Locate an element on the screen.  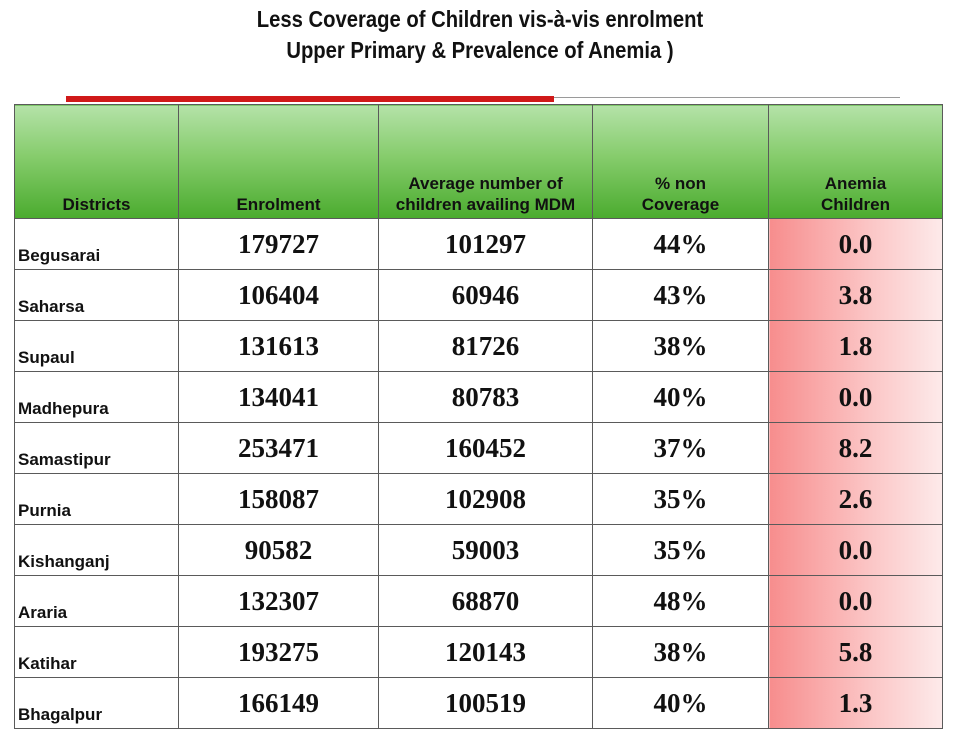
title-underline-red is located at coordinates (310, 99).